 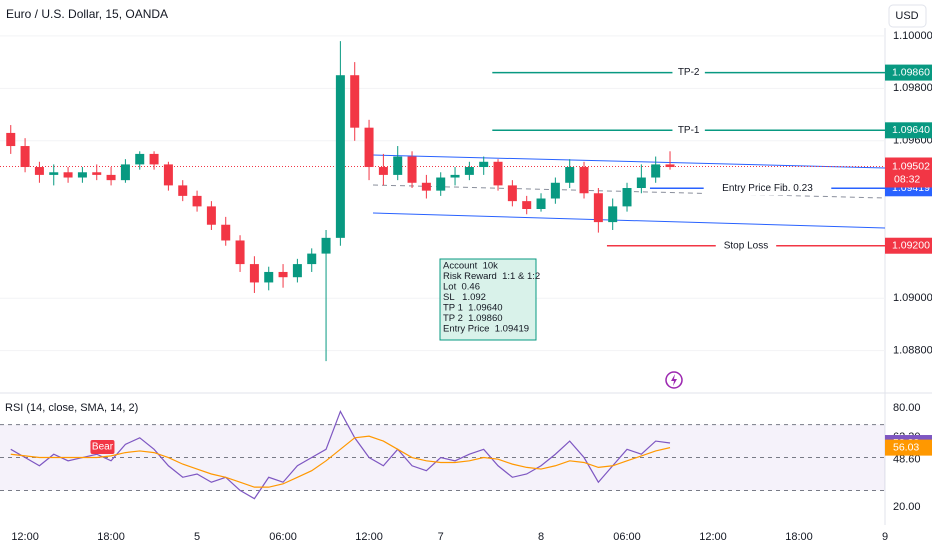 What do you see at coordinates (912, 36) in the screenshot?
I see `y-tick-label: 1.10000` at bounding box center [912, 36].